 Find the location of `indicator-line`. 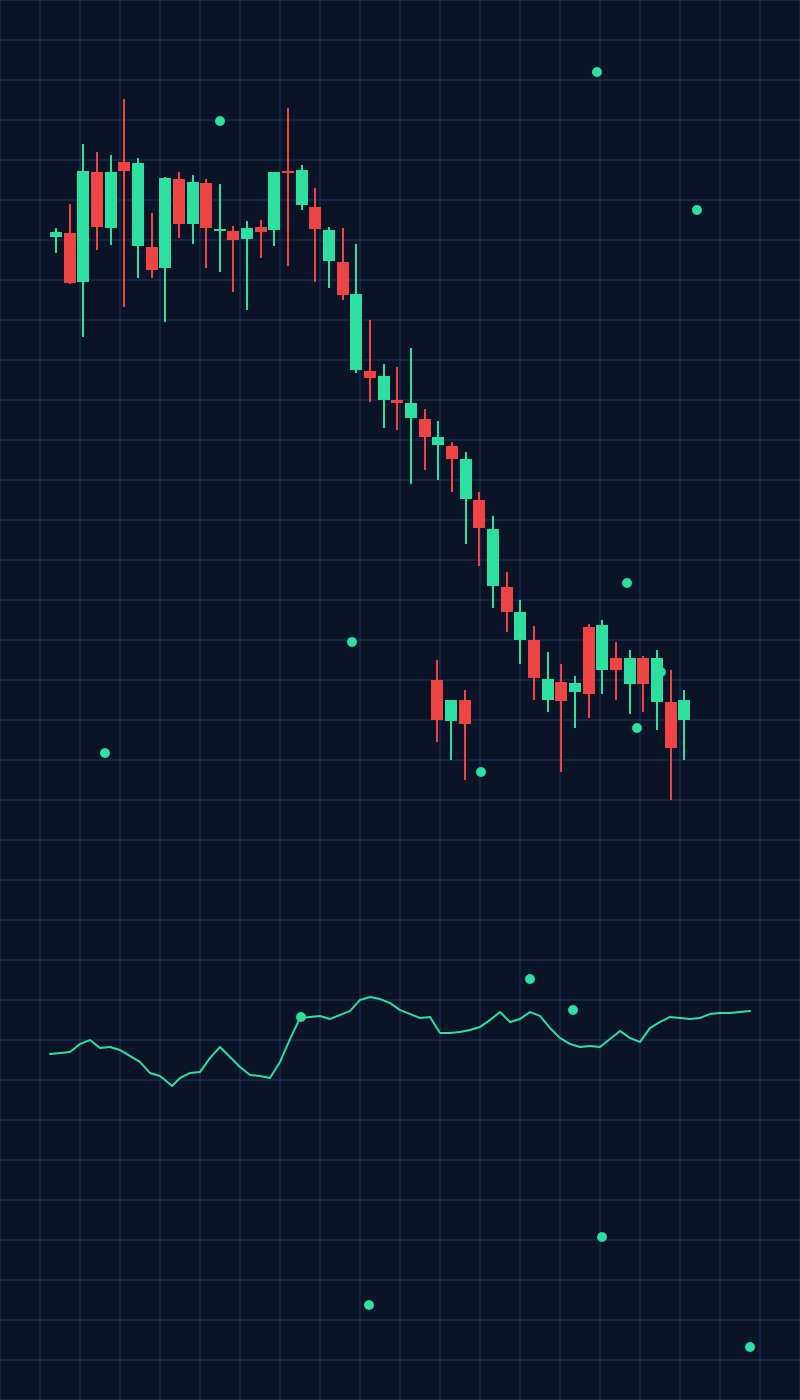

indicator-line is located at coordinates (400, 1041).